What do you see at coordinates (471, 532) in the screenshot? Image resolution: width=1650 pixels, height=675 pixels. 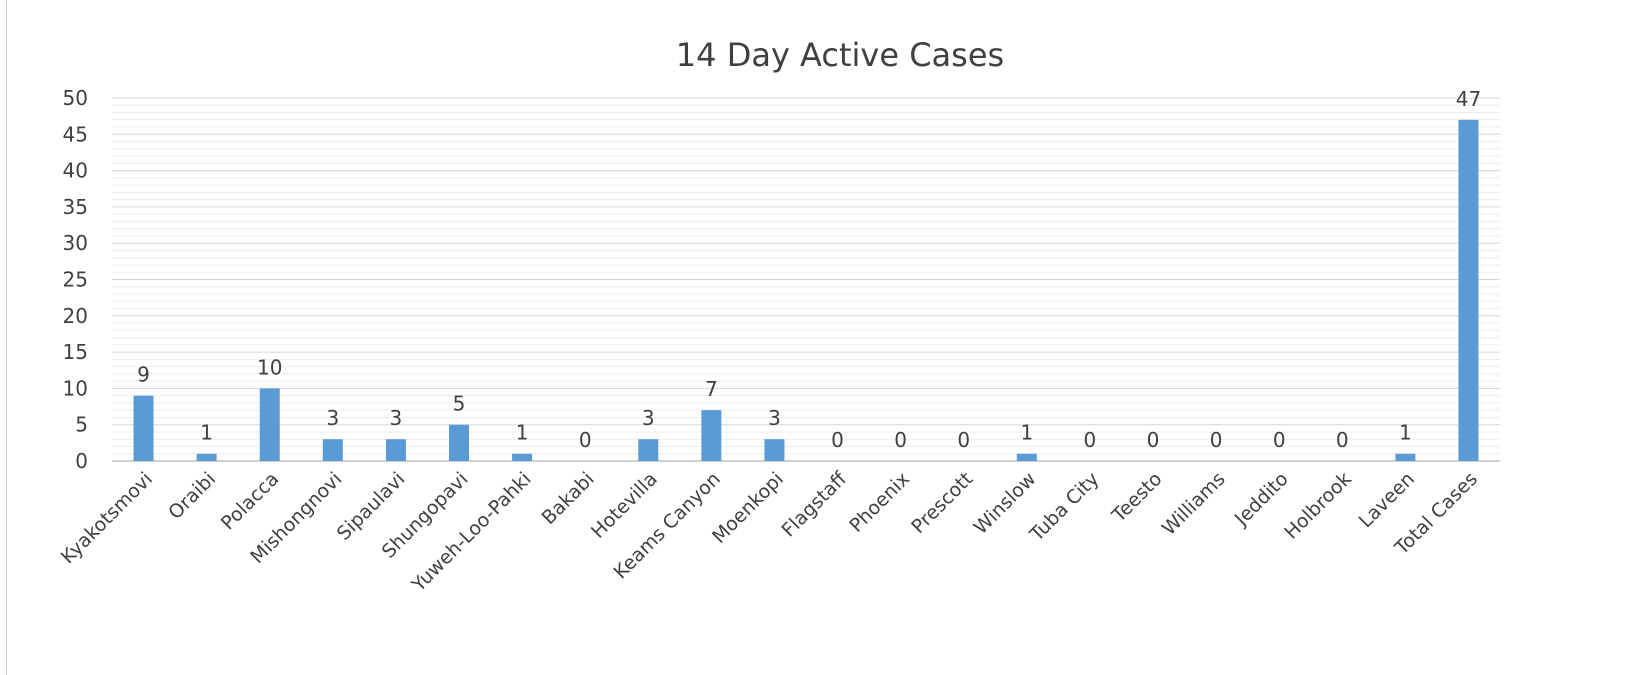 I see `x-category-label: Yuweh-Loo-Pahki` at bounding box center [471, 532].